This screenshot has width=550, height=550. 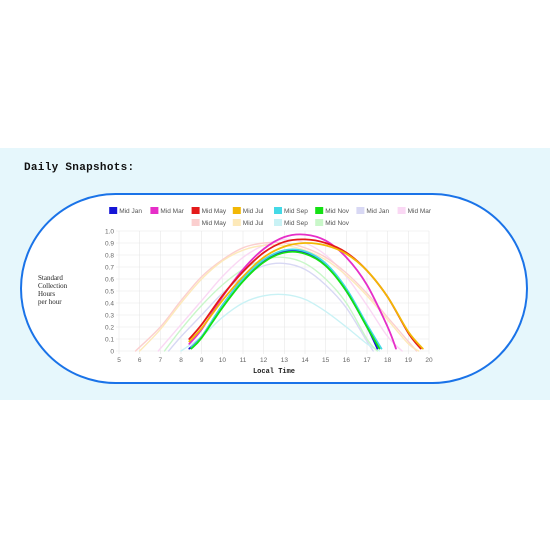 I want to click on y-axis-label-line: Standard, so click(x=50, y=278).